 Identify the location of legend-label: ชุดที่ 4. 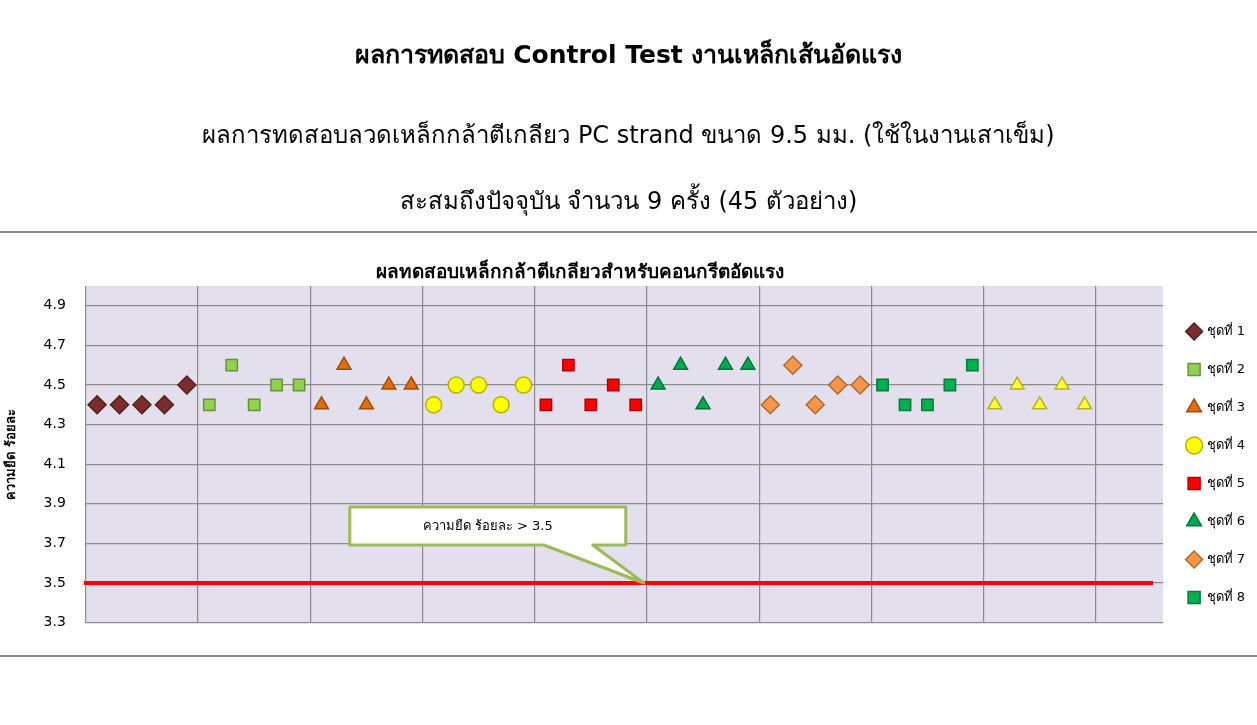
(1225, 444).